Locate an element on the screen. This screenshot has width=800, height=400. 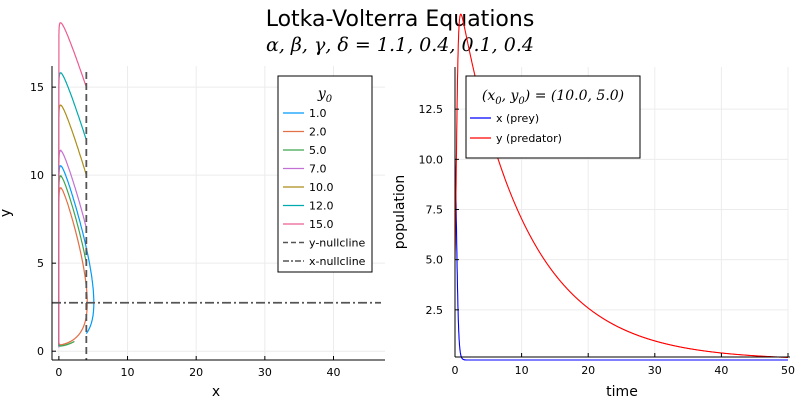
phase-x-tick-label: 30 is located at coordinates (265, 372).